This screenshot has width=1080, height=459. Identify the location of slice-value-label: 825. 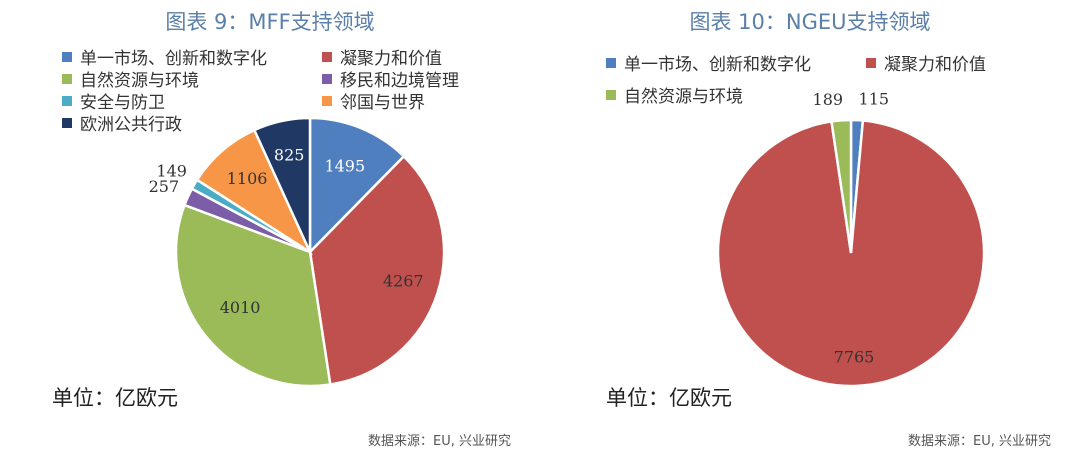
(289, 155).